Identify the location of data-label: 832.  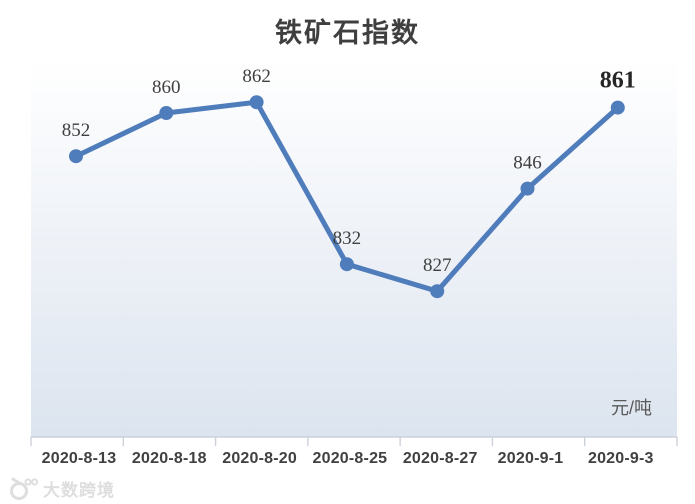
(347, 238).